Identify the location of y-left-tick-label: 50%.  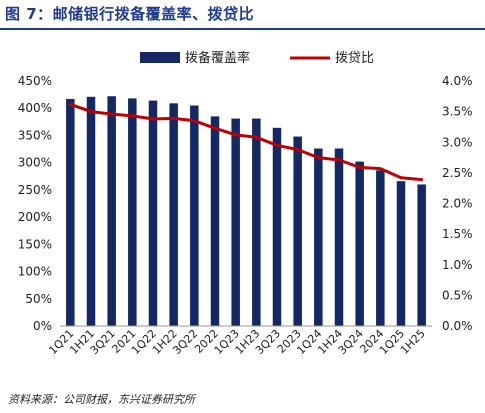
(38, 299).